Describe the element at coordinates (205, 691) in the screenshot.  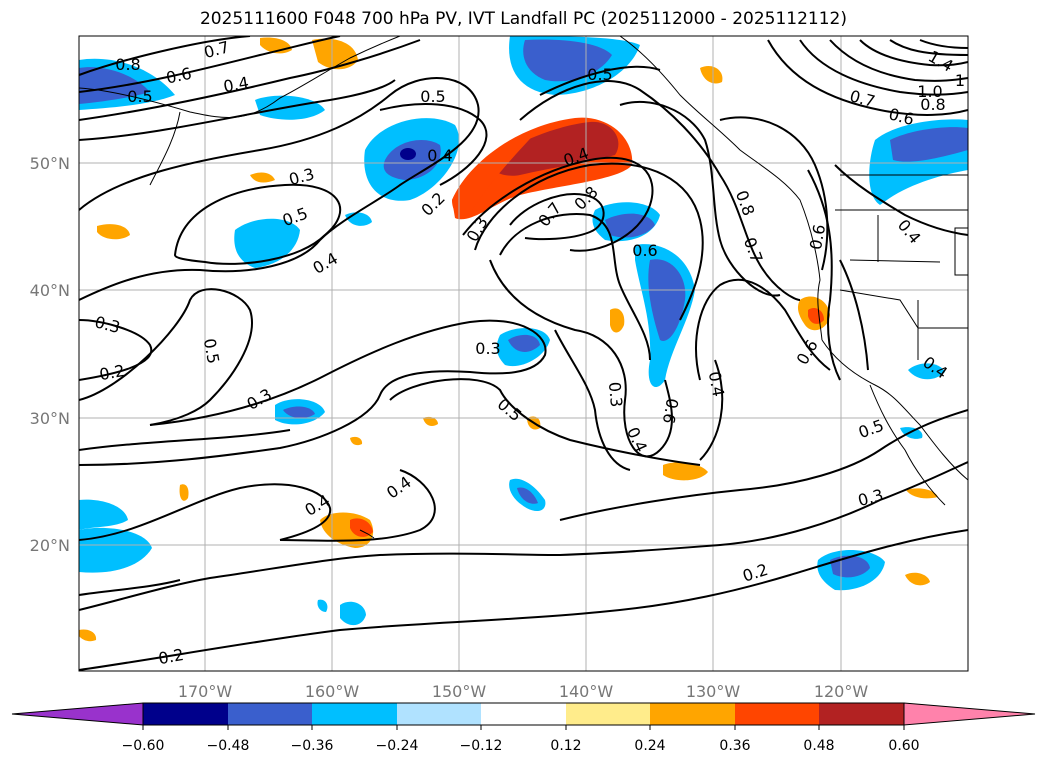
I see `lon-tick-label: 170°W` at that location.